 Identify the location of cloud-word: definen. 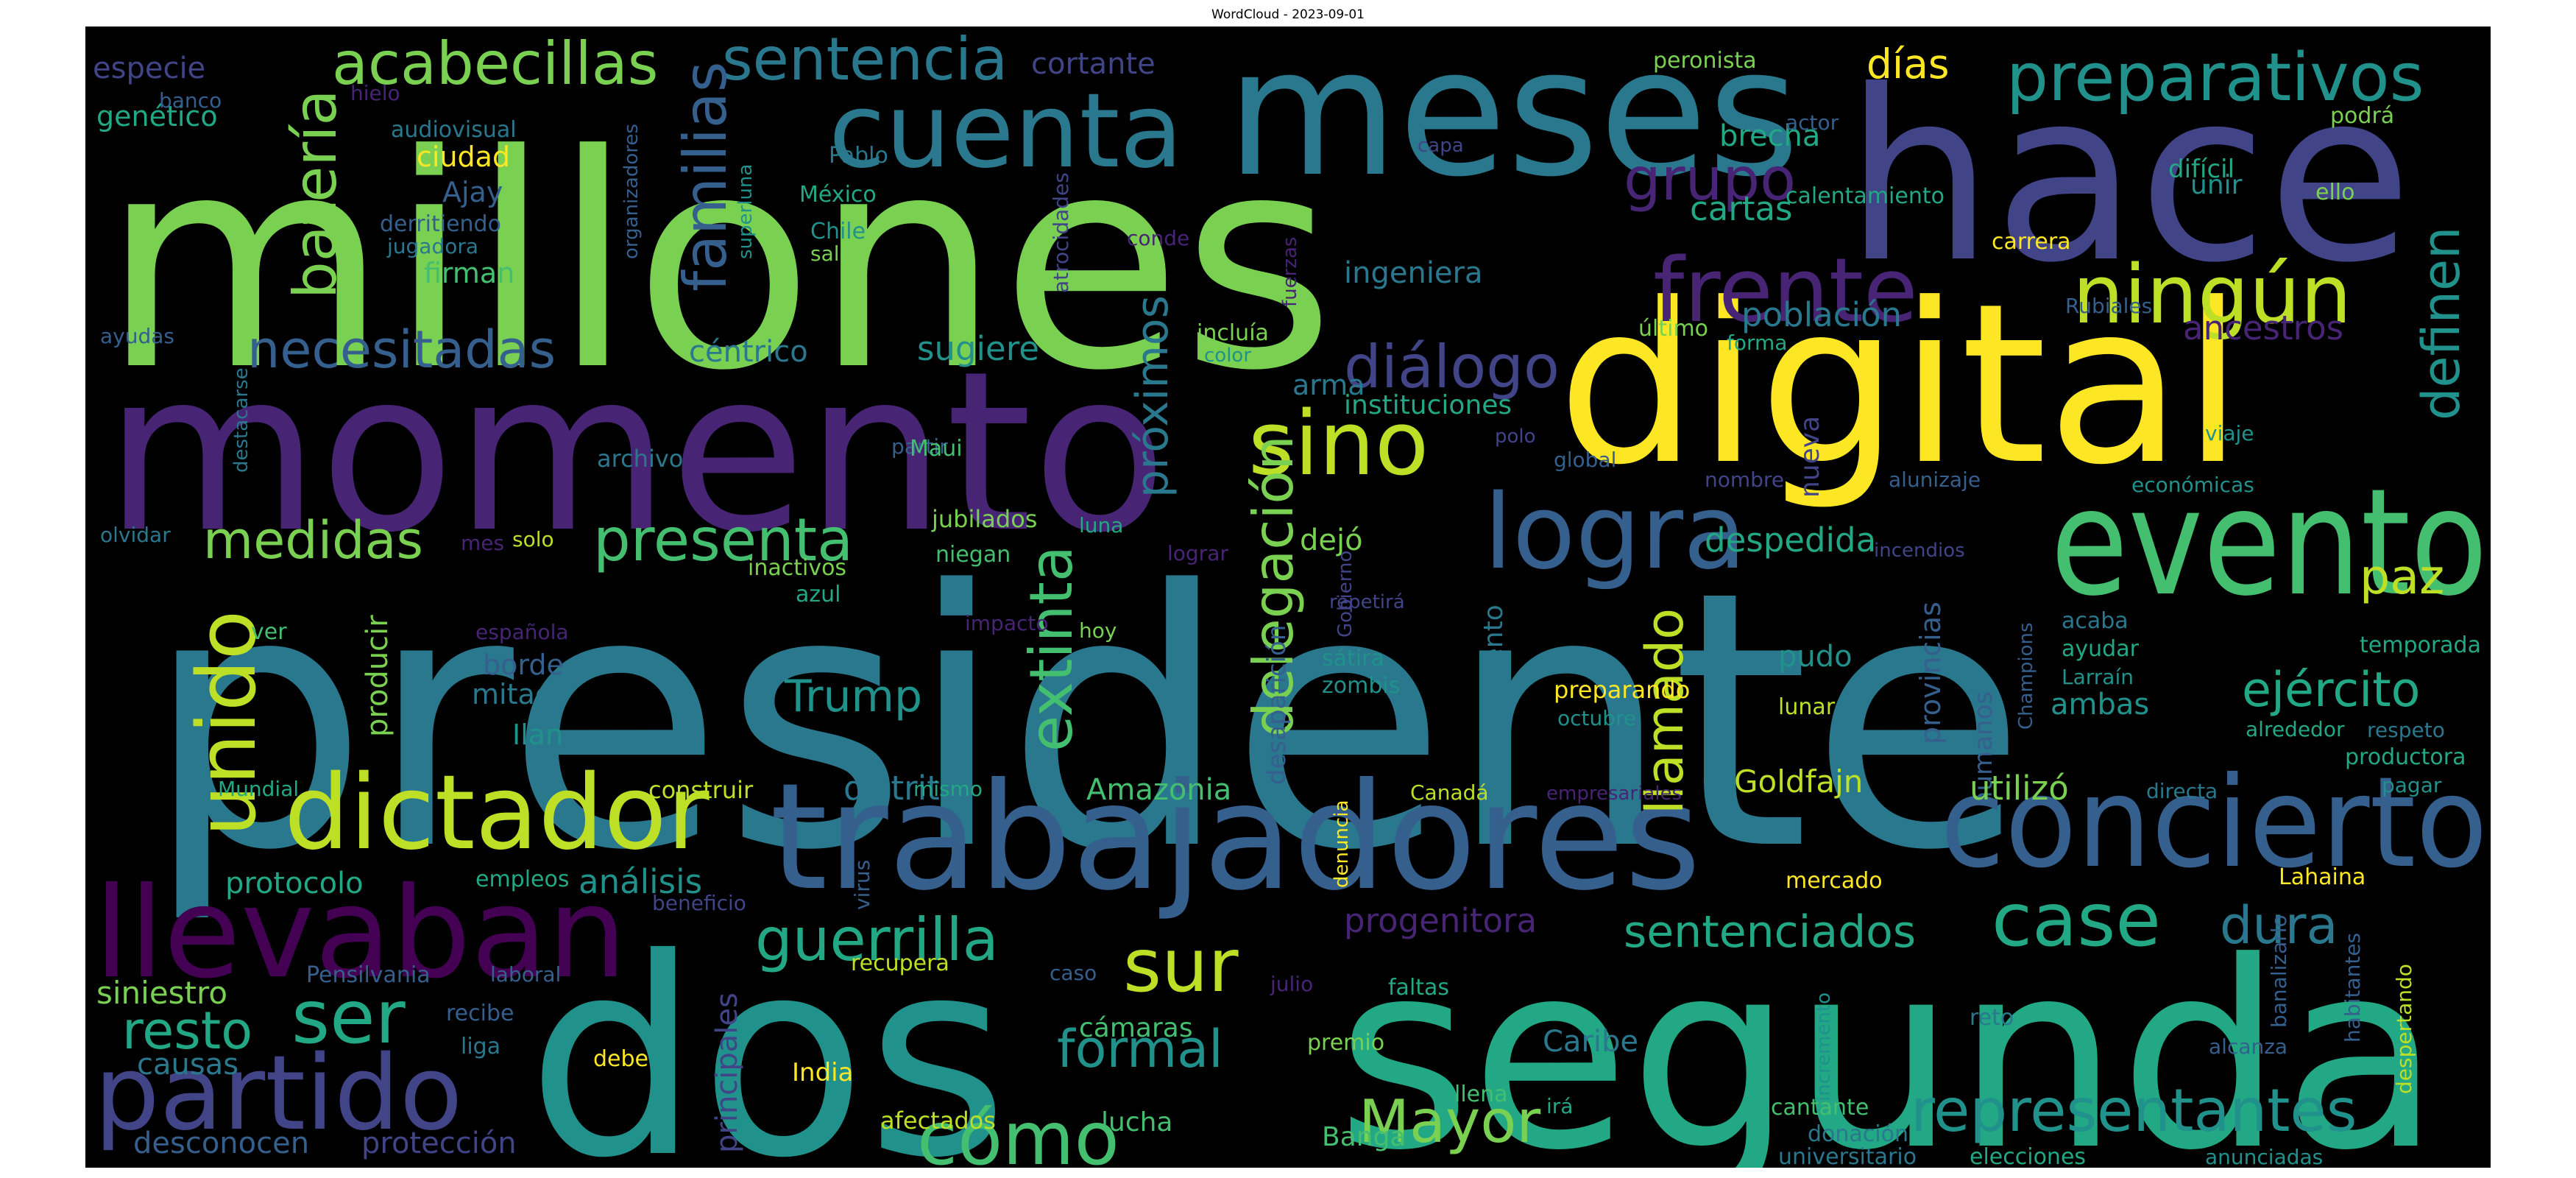
(2441, 323).